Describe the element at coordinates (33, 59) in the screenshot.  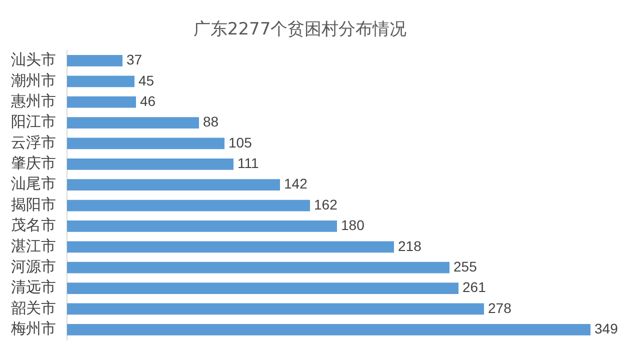
I see `y-tick-label: 汕头市` at that location.